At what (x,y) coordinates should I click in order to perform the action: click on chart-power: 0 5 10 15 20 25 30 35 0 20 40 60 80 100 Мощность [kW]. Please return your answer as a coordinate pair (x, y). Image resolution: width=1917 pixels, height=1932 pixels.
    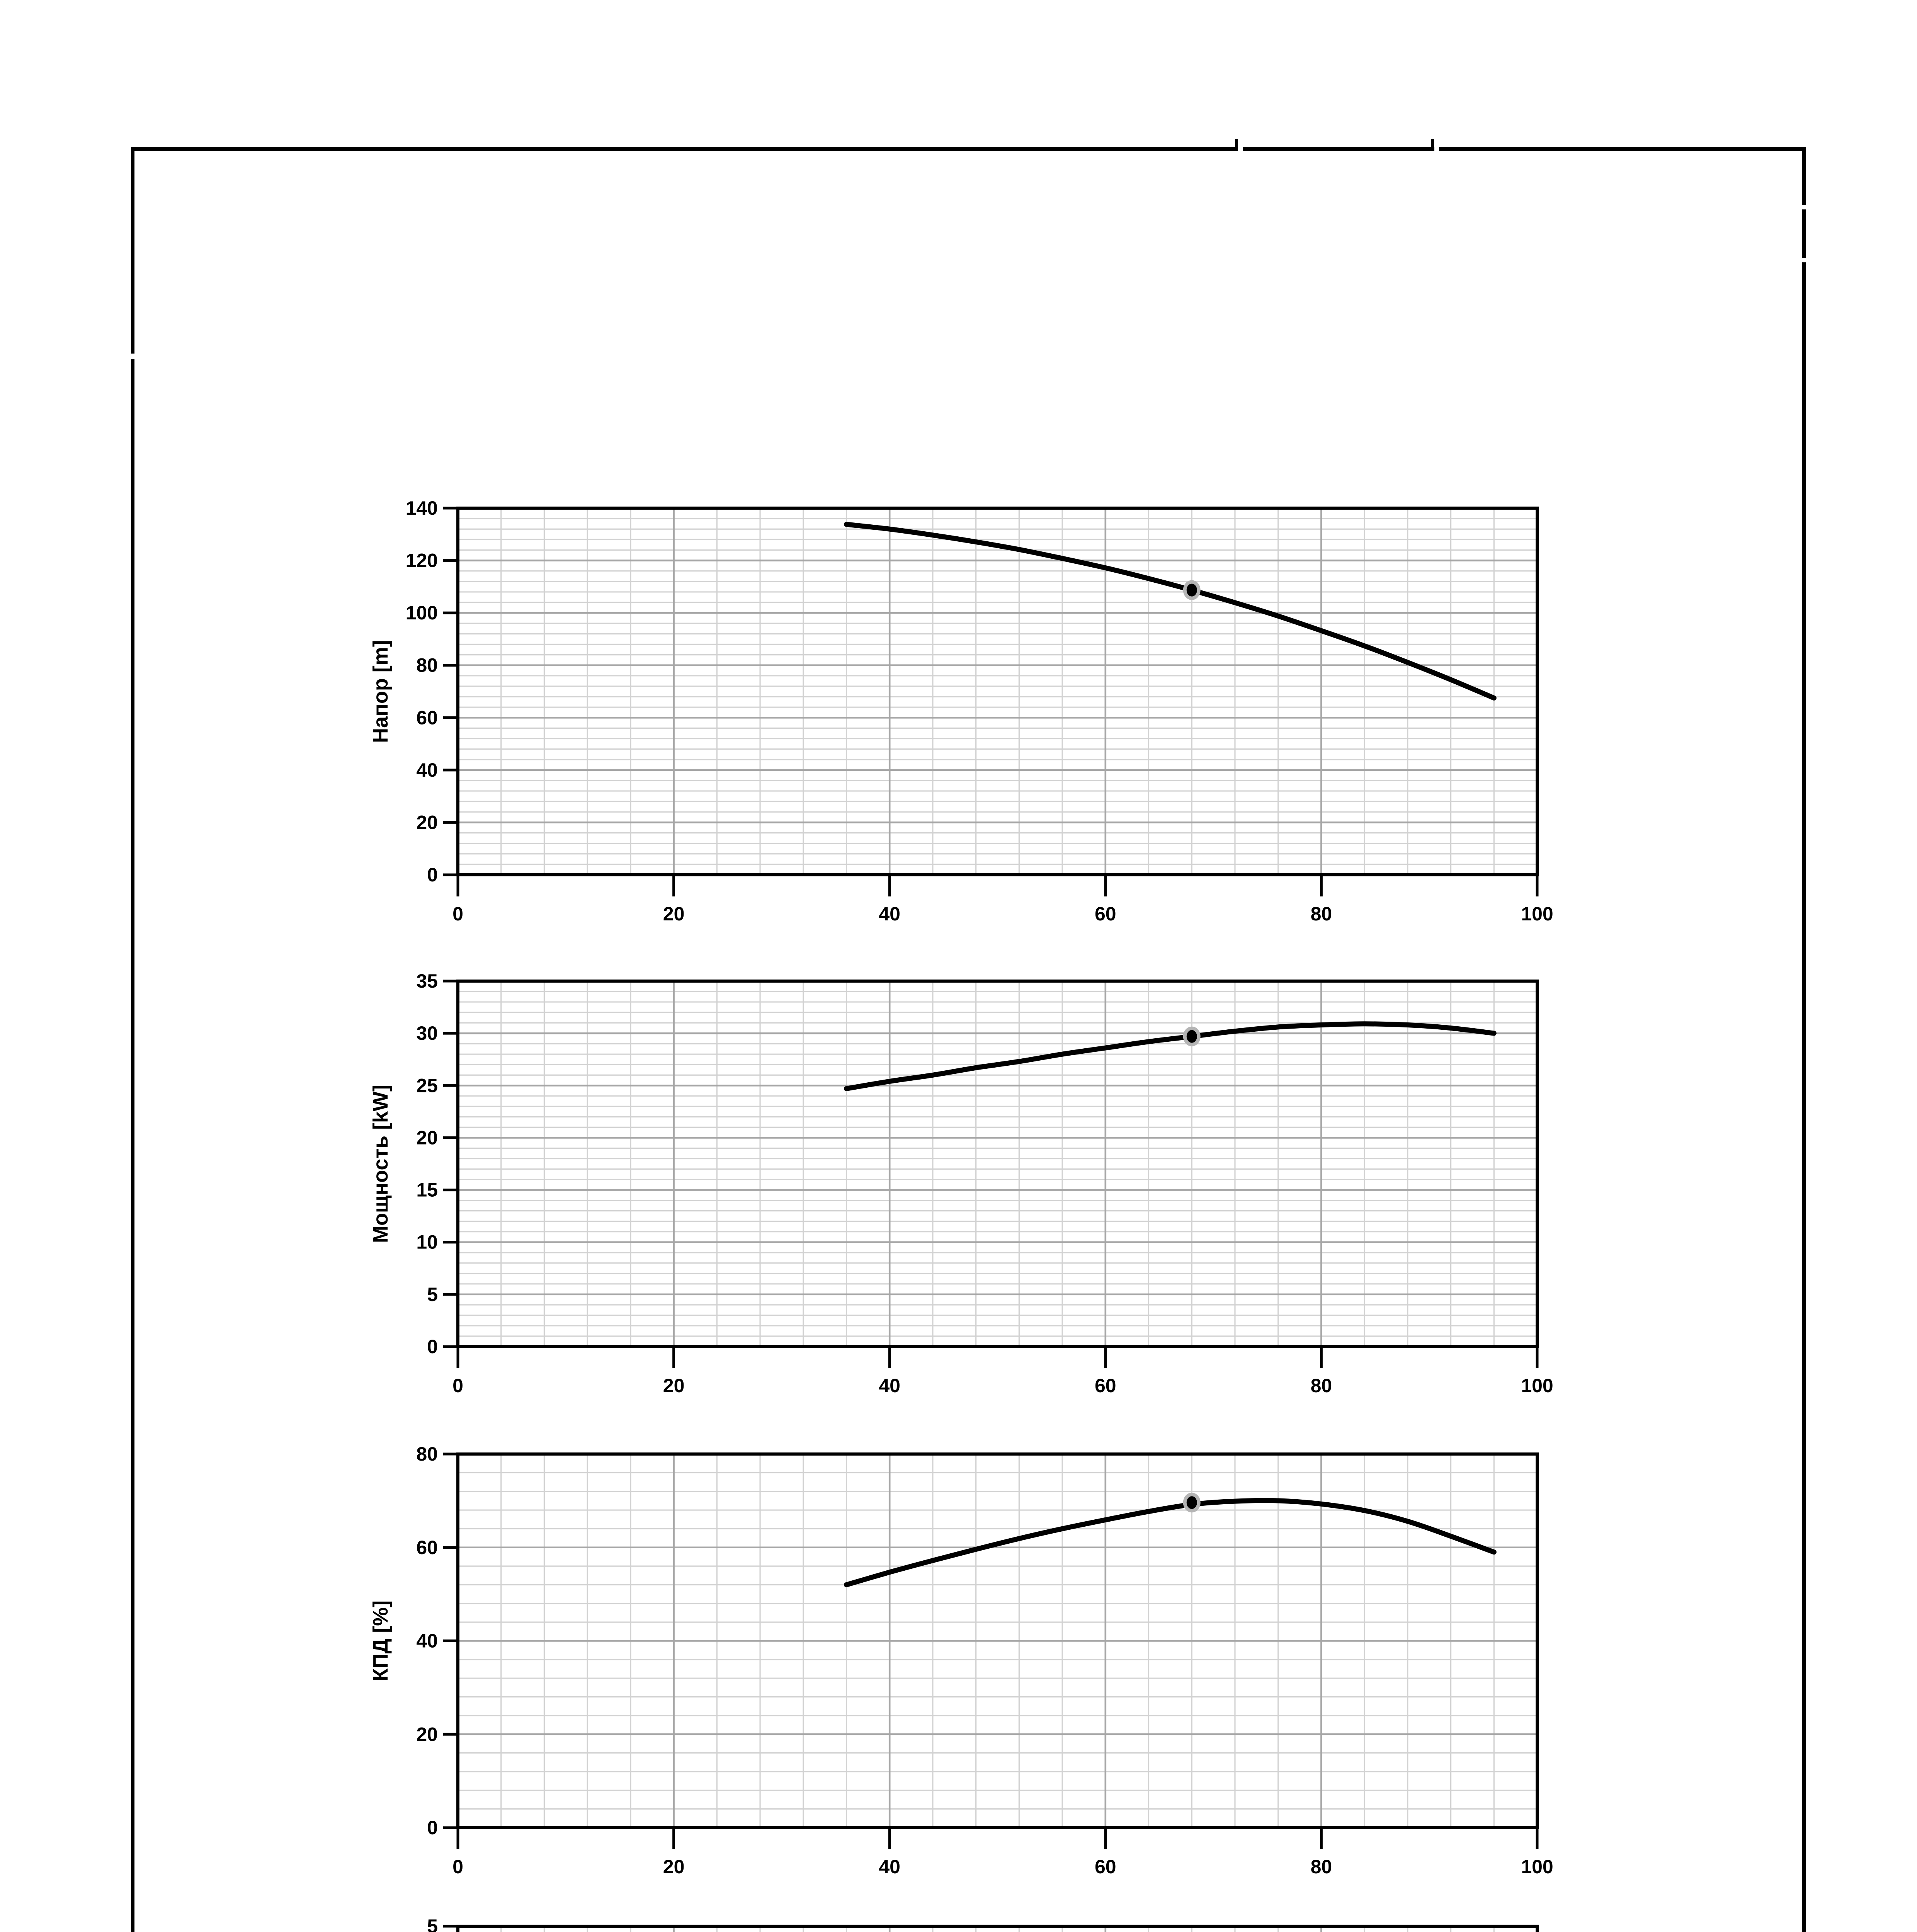
    Looking at the image, I should click on (961, 1183).